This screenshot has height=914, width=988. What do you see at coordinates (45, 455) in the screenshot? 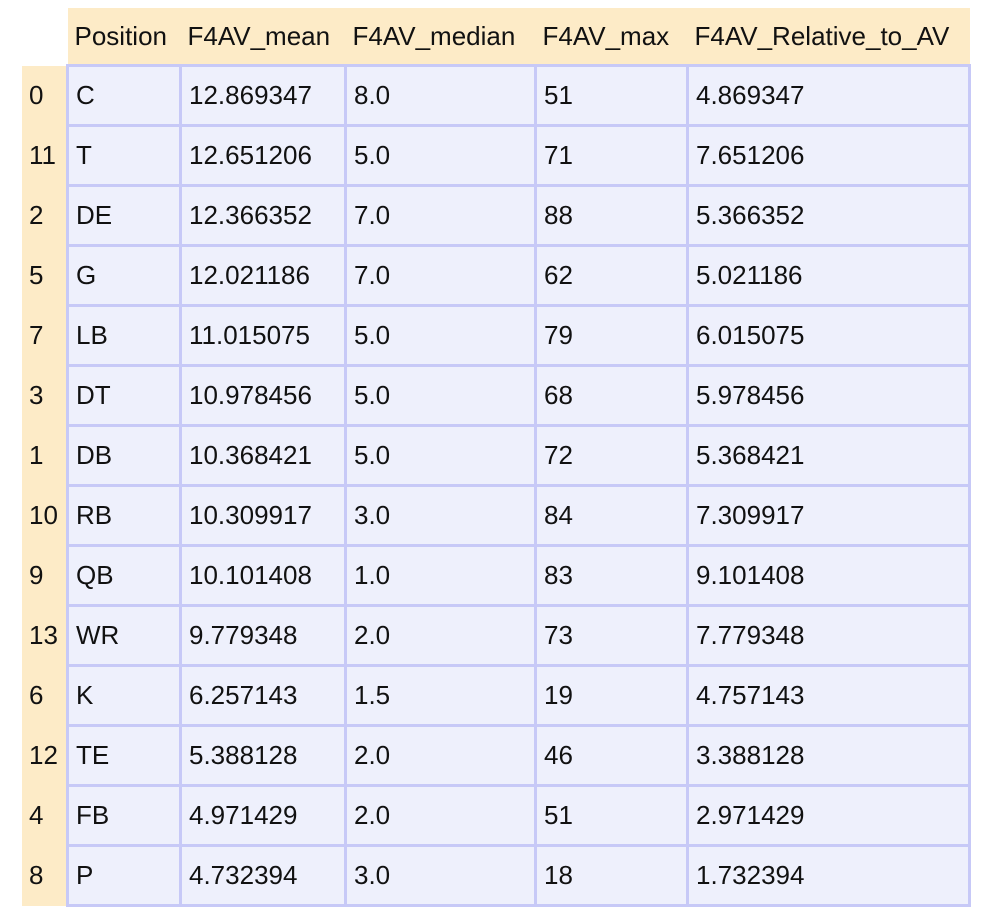
I see `row-index: 1` at bounding box center [45, 455].